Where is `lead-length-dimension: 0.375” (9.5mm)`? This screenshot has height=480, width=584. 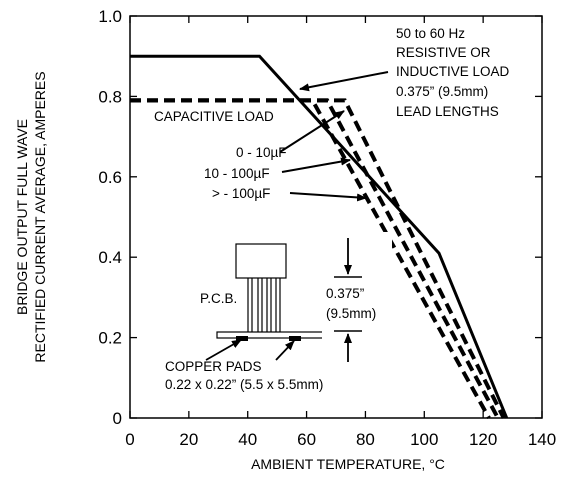
lead-length-dimension: 0.375” (9.5mm) is located at coordinates (357, 297).